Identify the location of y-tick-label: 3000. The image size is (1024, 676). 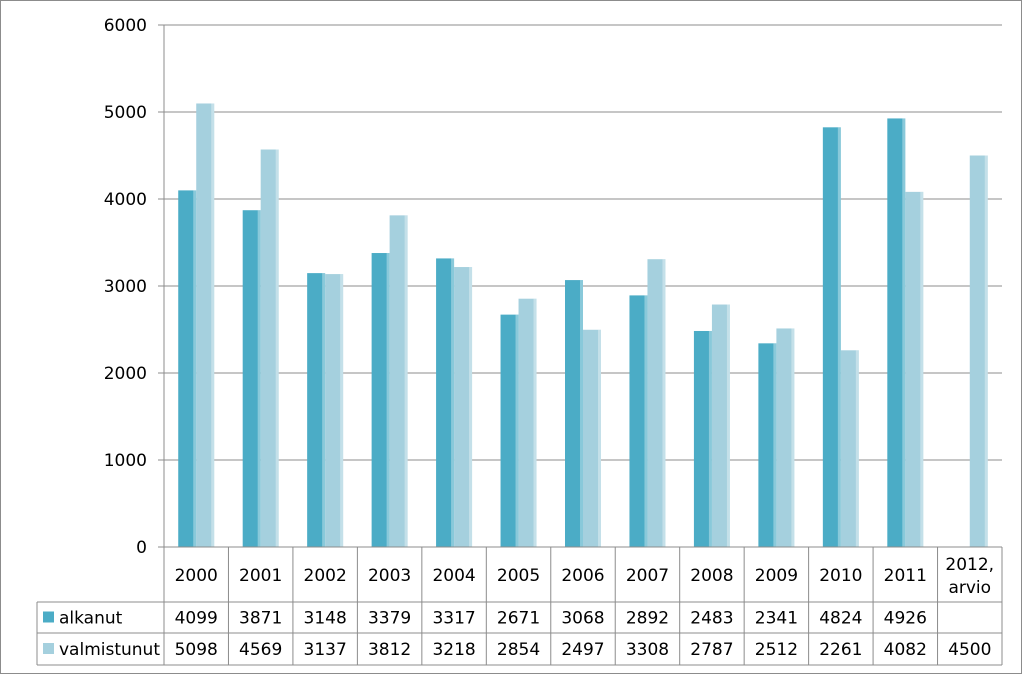
(125, 287).